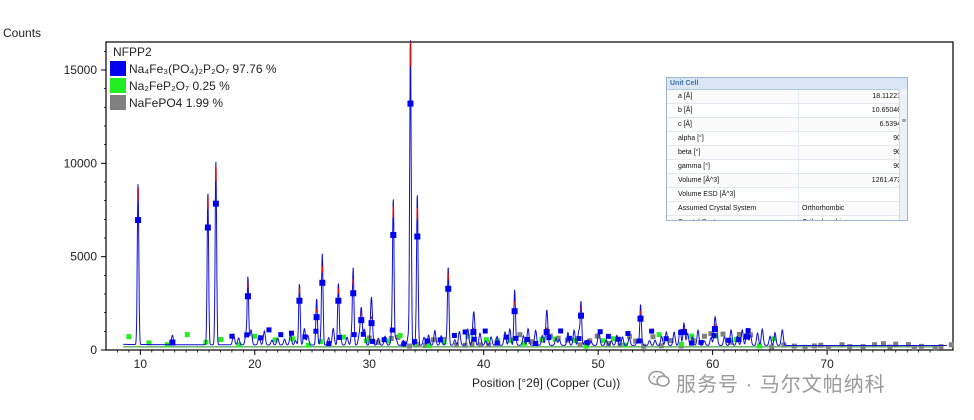 Image resolution: width=974 pixels, height=420 pixels. I want to click on legend-entry: Na₄Fe₃(PO₄)₂P₂O₇ 97.76 %, so click(203, 69).